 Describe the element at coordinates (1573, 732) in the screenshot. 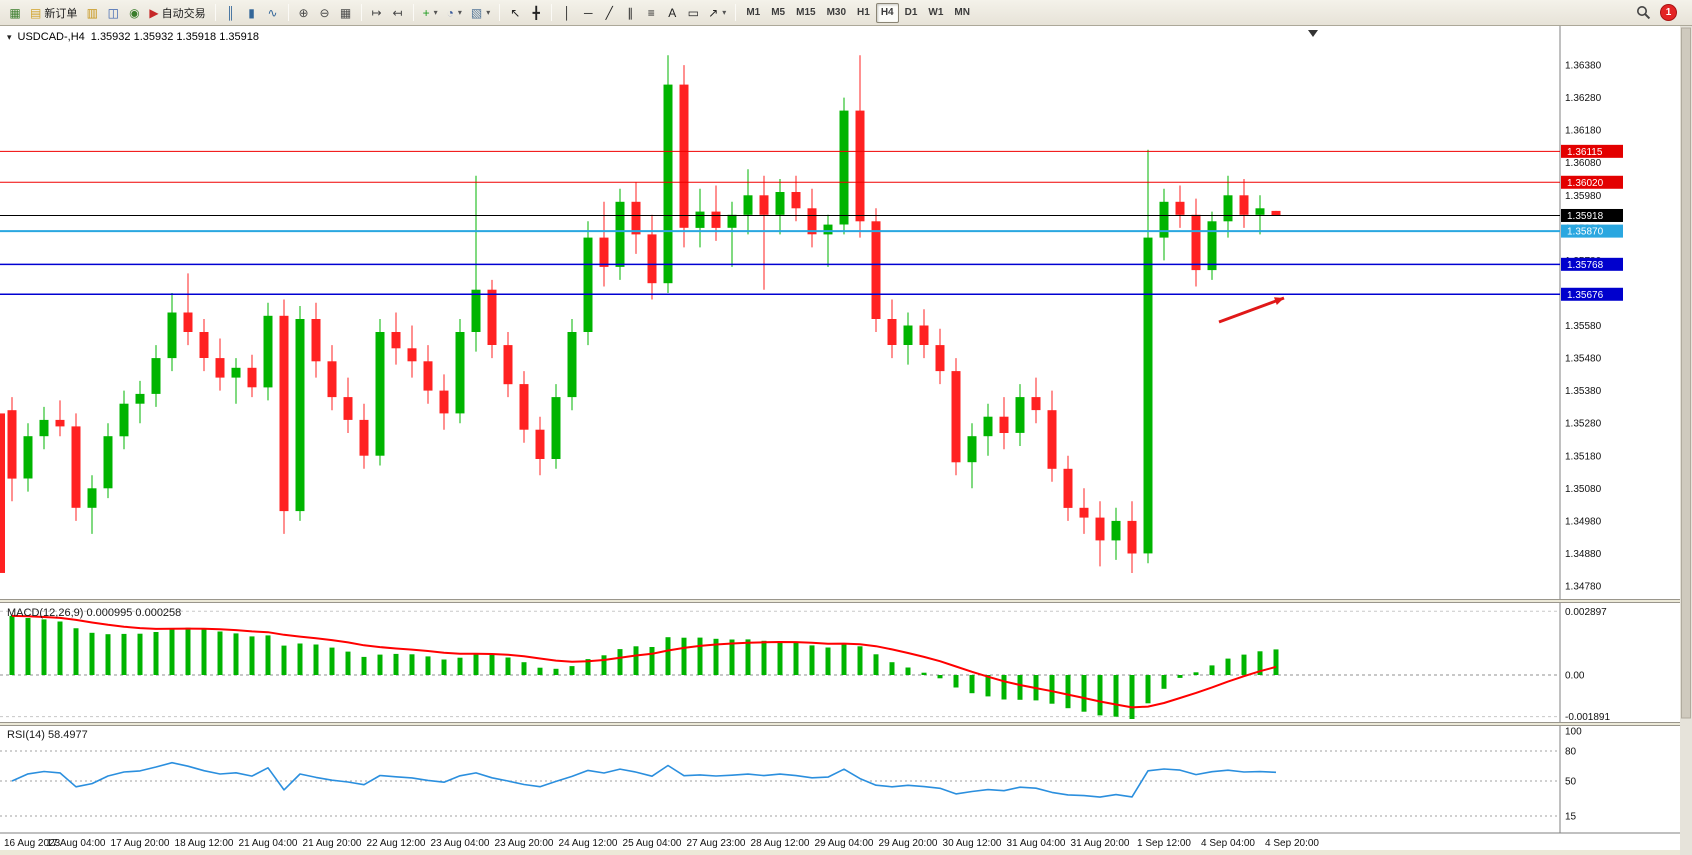

I see `rsi-axis-label: 100` at that location.